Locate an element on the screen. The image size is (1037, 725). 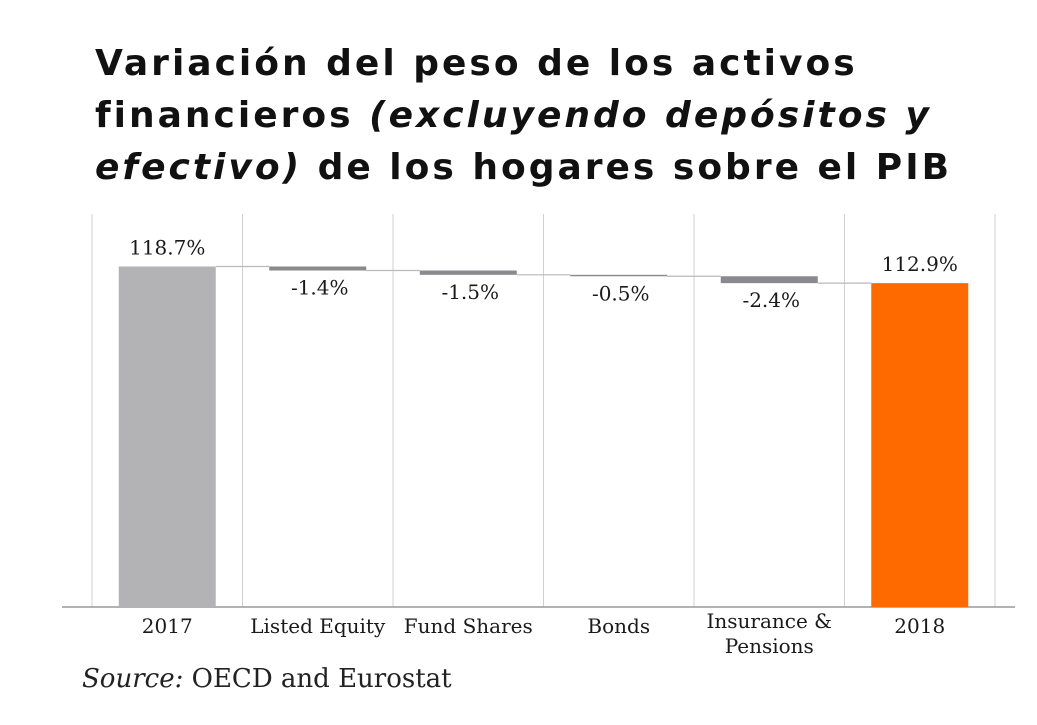
title-line-3: de los hogares sobre el PIB is located at coordinates (627, 167).